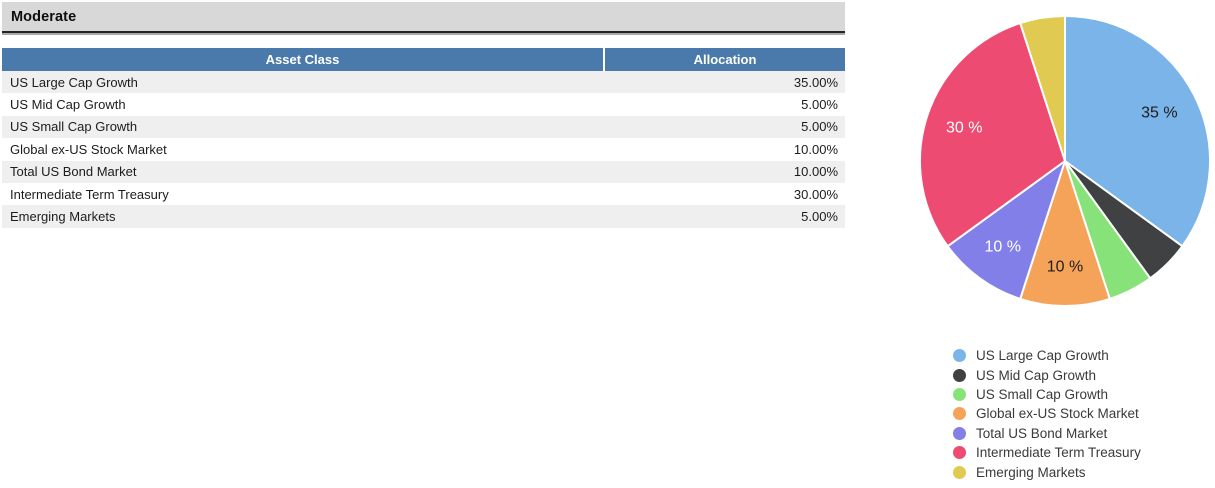 The width and height of the screenshot is (1215, 488). Describe the element at coordinates (815, 82) in the screenshot. I see `allocation-cell: 35.00%` at that location.